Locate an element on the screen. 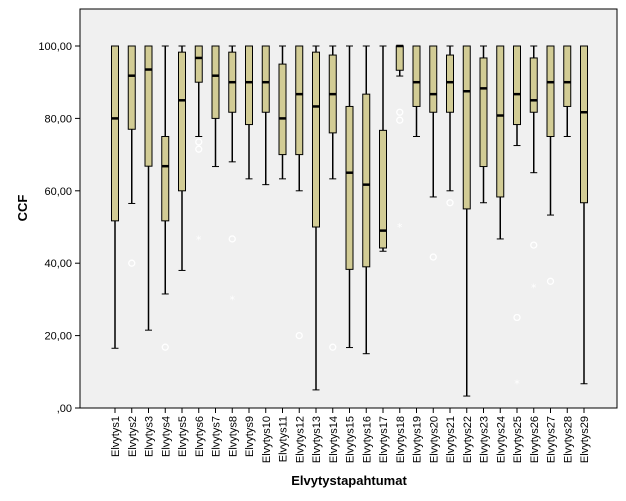 This screenshot has height=501, width=626. x-tick-label-1: Elvytys2 is located at coordinates (133, 436).